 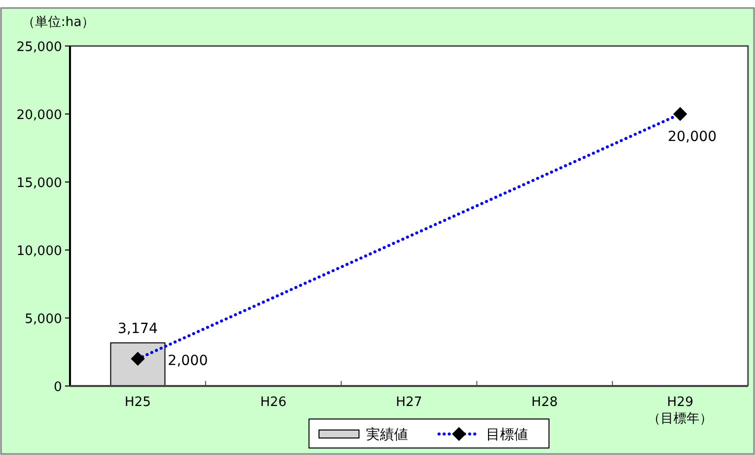 I want to click on xtick: H28, so click(x=544, y=402).